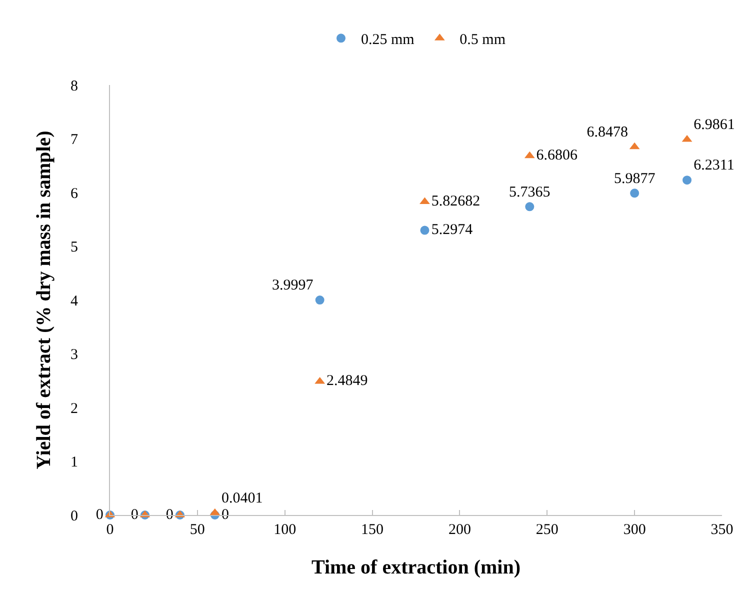  Describe the element at coordinates (74, 140) in the screenshot. I see `y-tick-label: 7` at that location.